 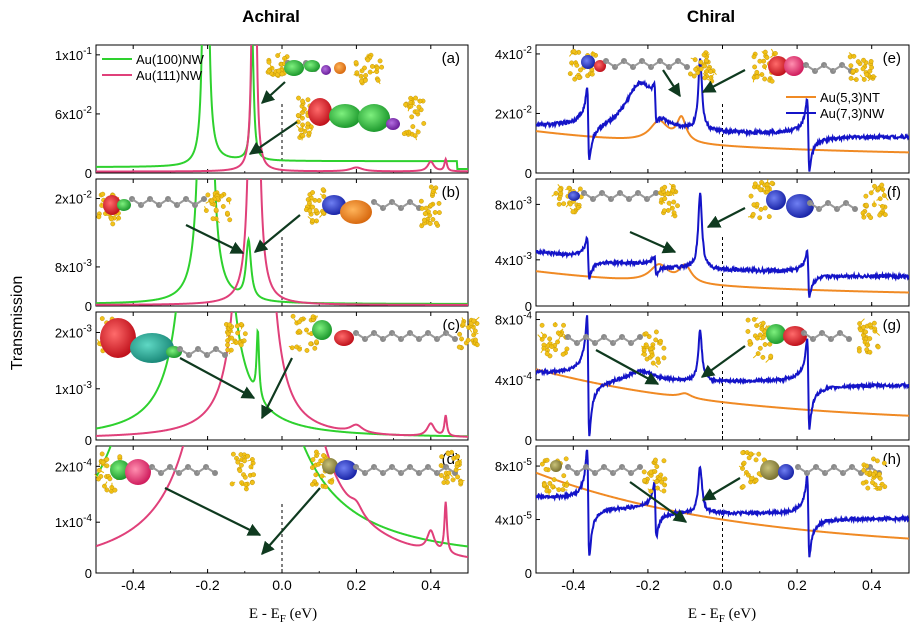 I want to click on legend-label: Au(111)NW, so click(x=169, y=75).